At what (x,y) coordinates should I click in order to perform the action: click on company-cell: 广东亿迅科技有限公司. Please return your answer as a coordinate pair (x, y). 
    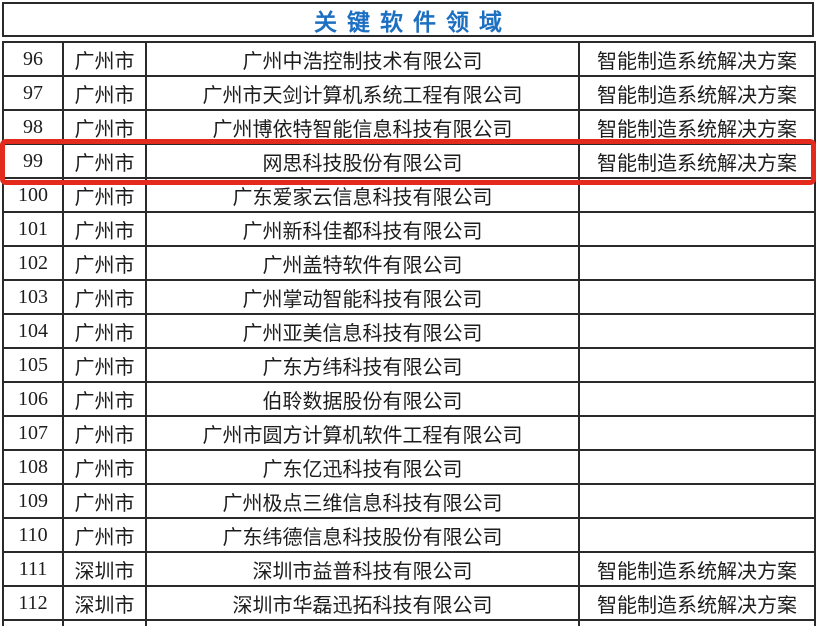
    Looking at the image, I should click on (362, 467).